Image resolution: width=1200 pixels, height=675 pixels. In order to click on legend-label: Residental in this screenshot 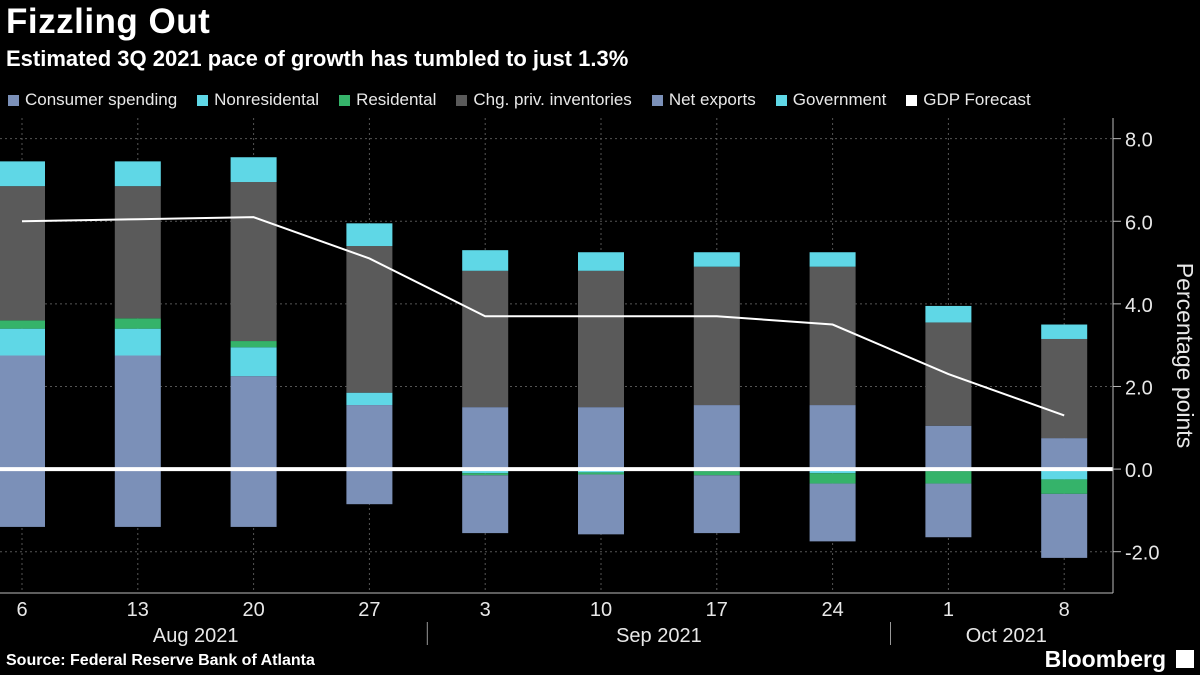, I will do `click(396, 99)`.